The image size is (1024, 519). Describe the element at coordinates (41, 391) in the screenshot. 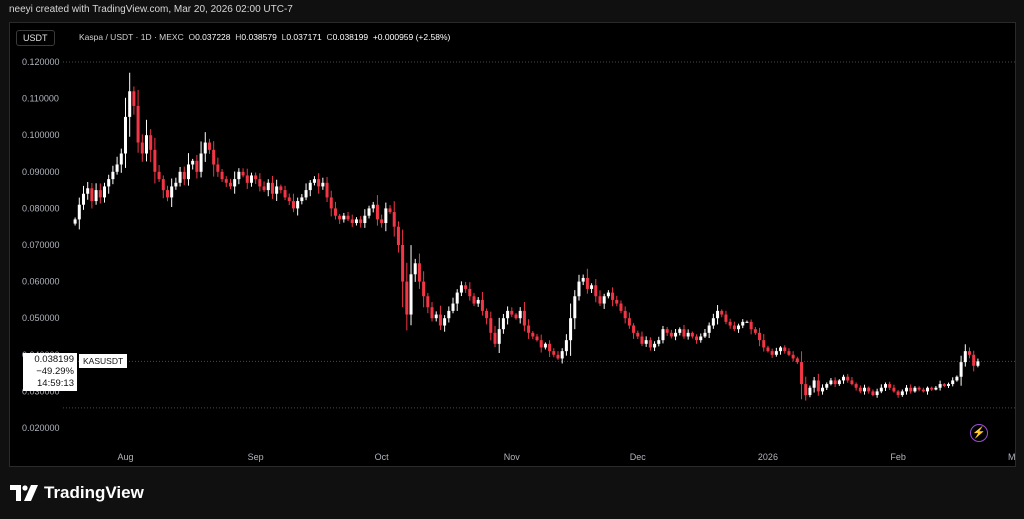

I see `y-tick-label: 0.030000` at that location.